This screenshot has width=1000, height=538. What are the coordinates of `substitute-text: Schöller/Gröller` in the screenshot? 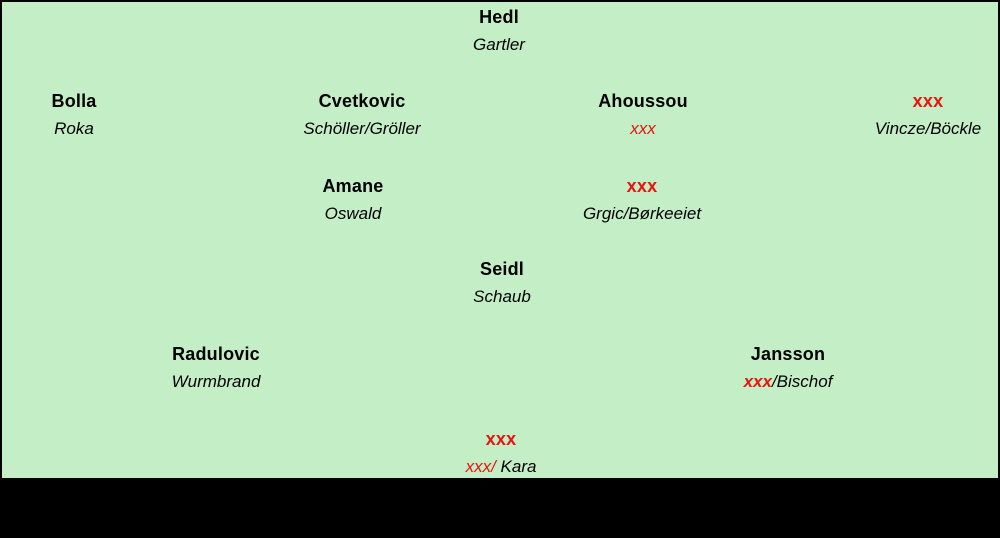 It's located at (362, 128).